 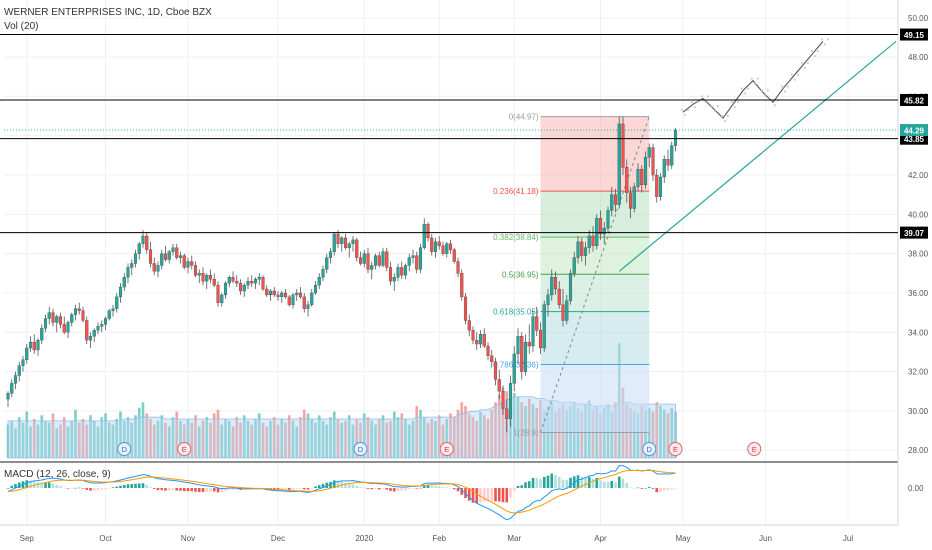 I want to click on drawings-layer, so click(x=757, y=155).